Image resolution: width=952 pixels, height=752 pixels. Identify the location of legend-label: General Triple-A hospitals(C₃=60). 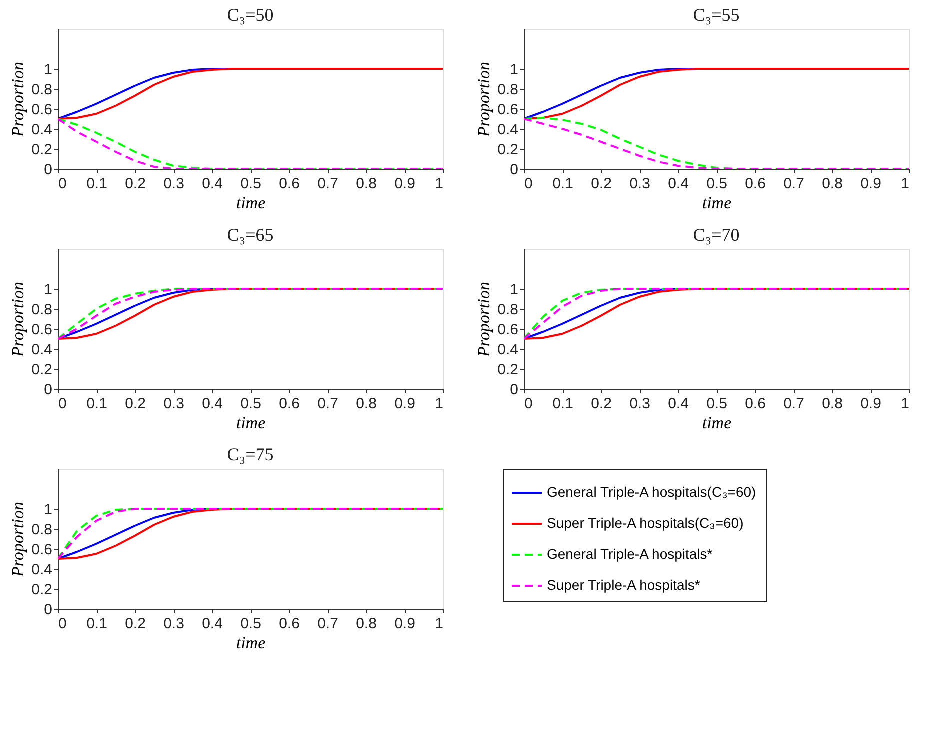
(651, 492).